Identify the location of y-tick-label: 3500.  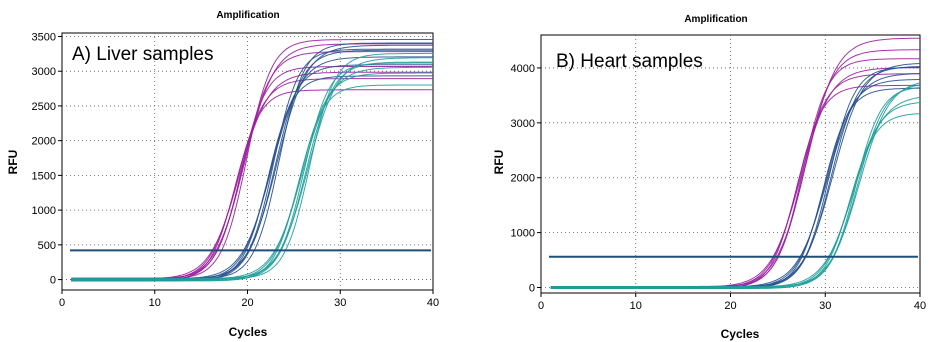
(44, 37).